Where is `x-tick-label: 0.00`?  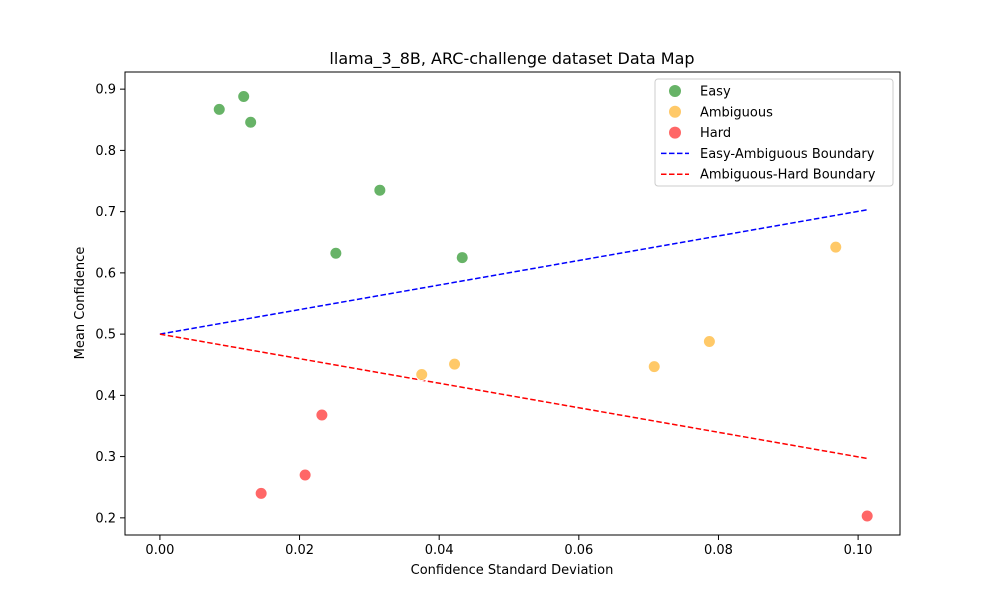
x-tick-label: 0.00 is located at coordinates (159, 550).